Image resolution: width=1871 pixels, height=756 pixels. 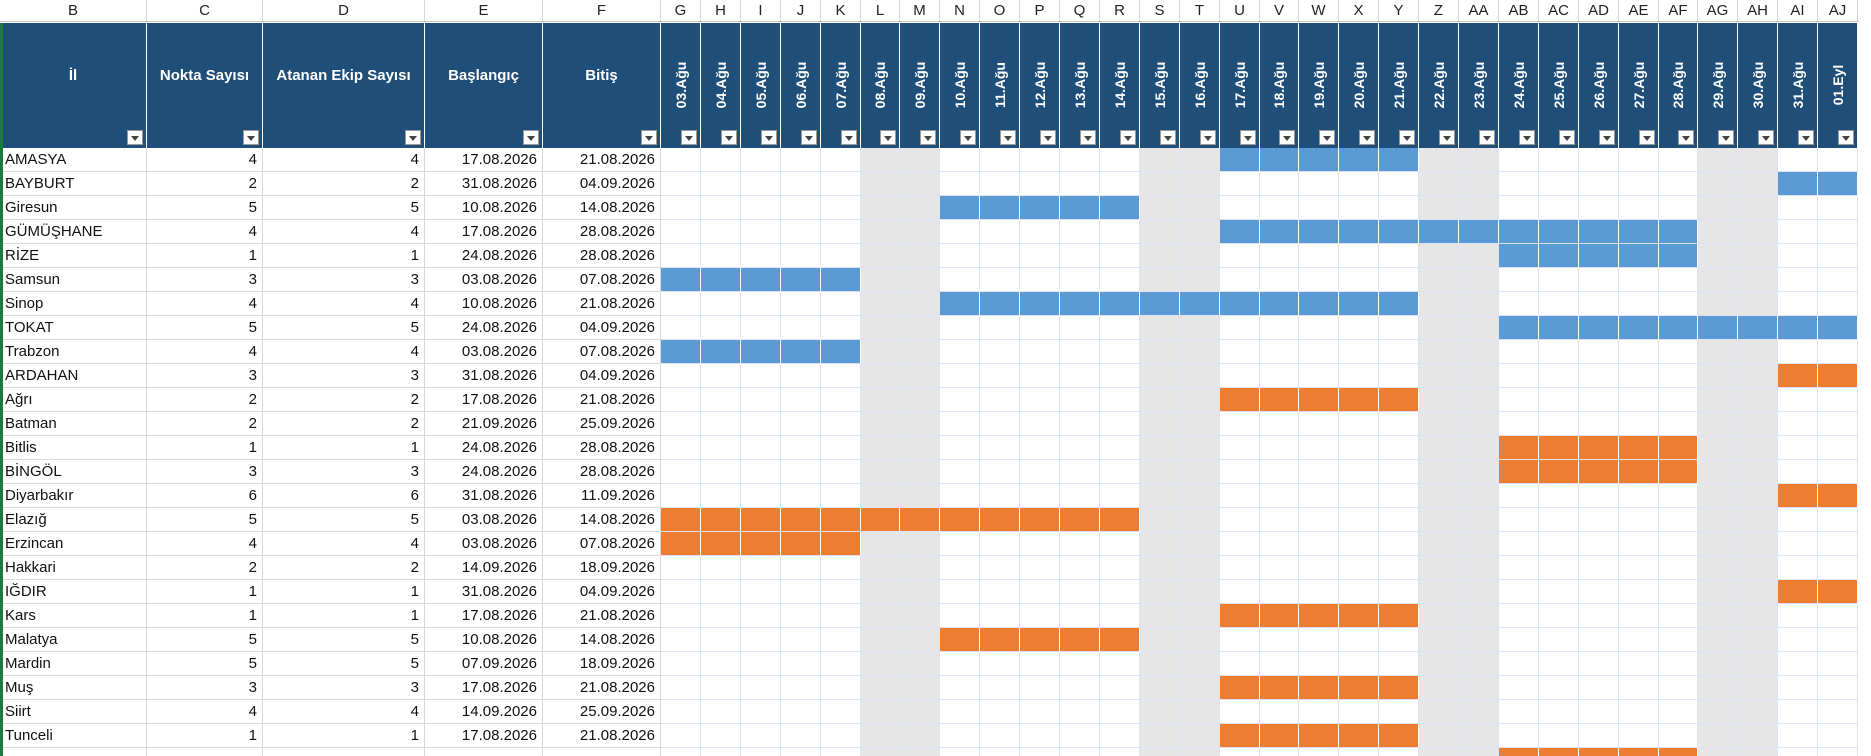 What do you see at coordinates (1319, 11) in the screenshot?
I see `column-header-w: W` at bounding box center [1319, 11].